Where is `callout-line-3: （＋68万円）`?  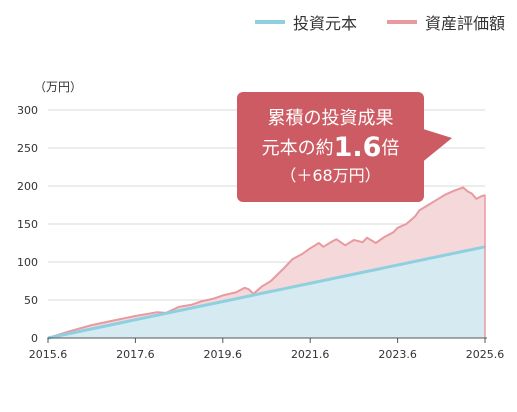
callout-line-3: （＋68万円） is located at coordinates (330, 175).